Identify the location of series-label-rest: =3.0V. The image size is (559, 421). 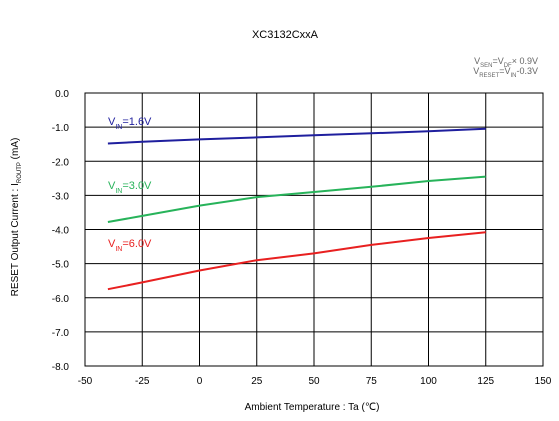
(137, 186).